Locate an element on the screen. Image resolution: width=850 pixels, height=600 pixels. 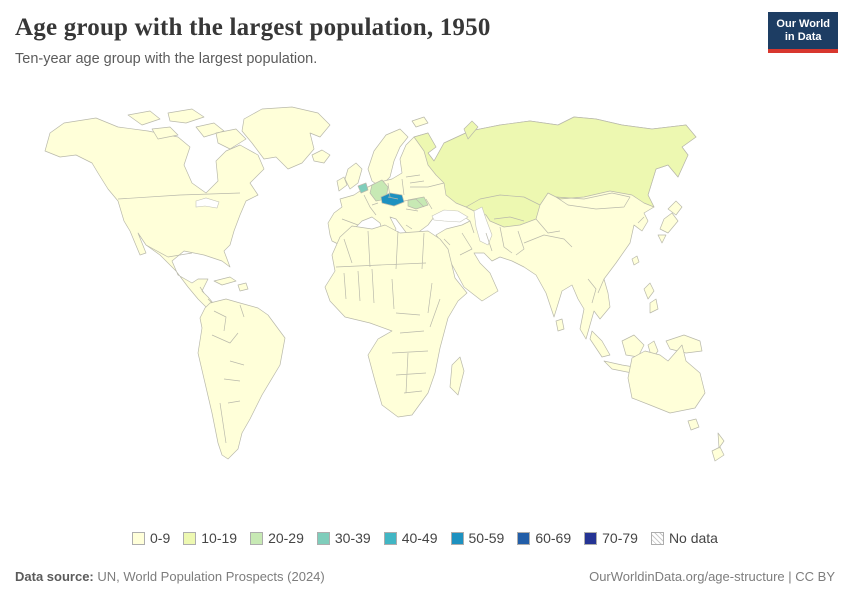
legend-label: 10-19 is located at coordinates (219, 538).